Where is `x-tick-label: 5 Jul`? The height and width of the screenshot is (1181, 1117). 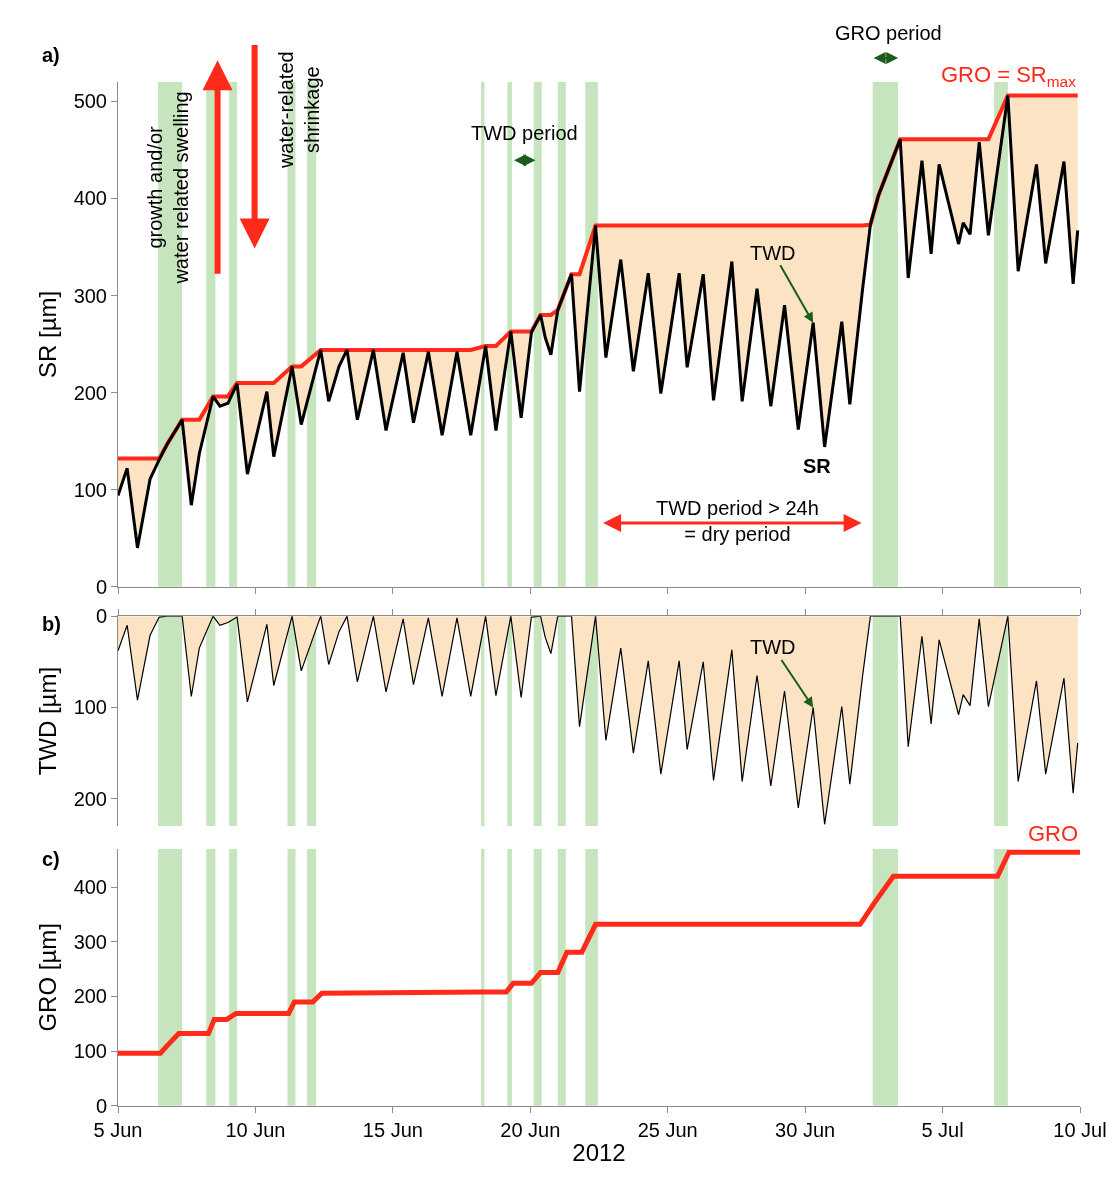 x-tick-label: 5 Jul is located at coordinates (942, 1129).